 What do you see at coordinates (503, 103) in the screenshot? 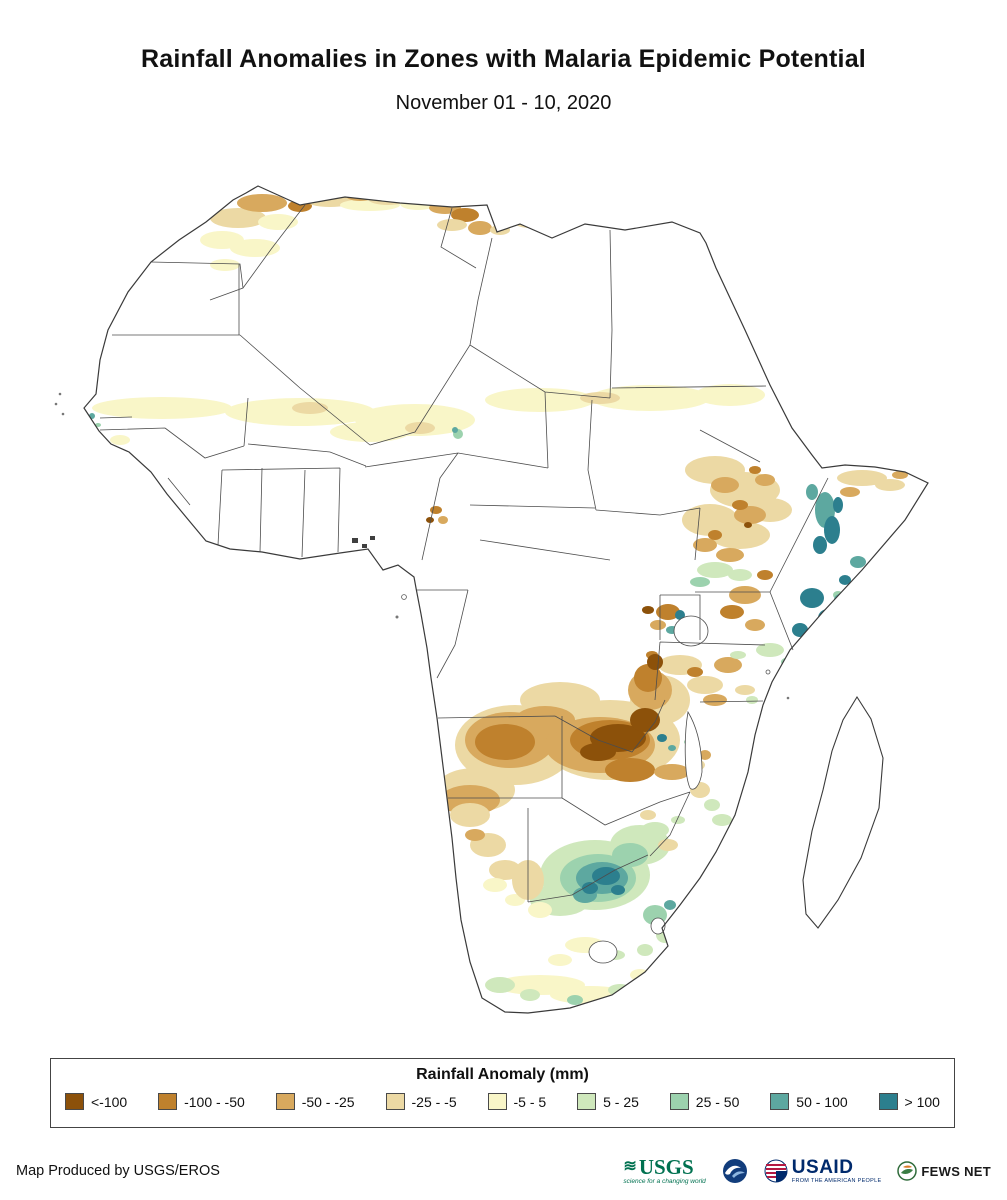
I see `date-range-subtitle: November 01 - 10, 2020` at bounding box center [503, 103].